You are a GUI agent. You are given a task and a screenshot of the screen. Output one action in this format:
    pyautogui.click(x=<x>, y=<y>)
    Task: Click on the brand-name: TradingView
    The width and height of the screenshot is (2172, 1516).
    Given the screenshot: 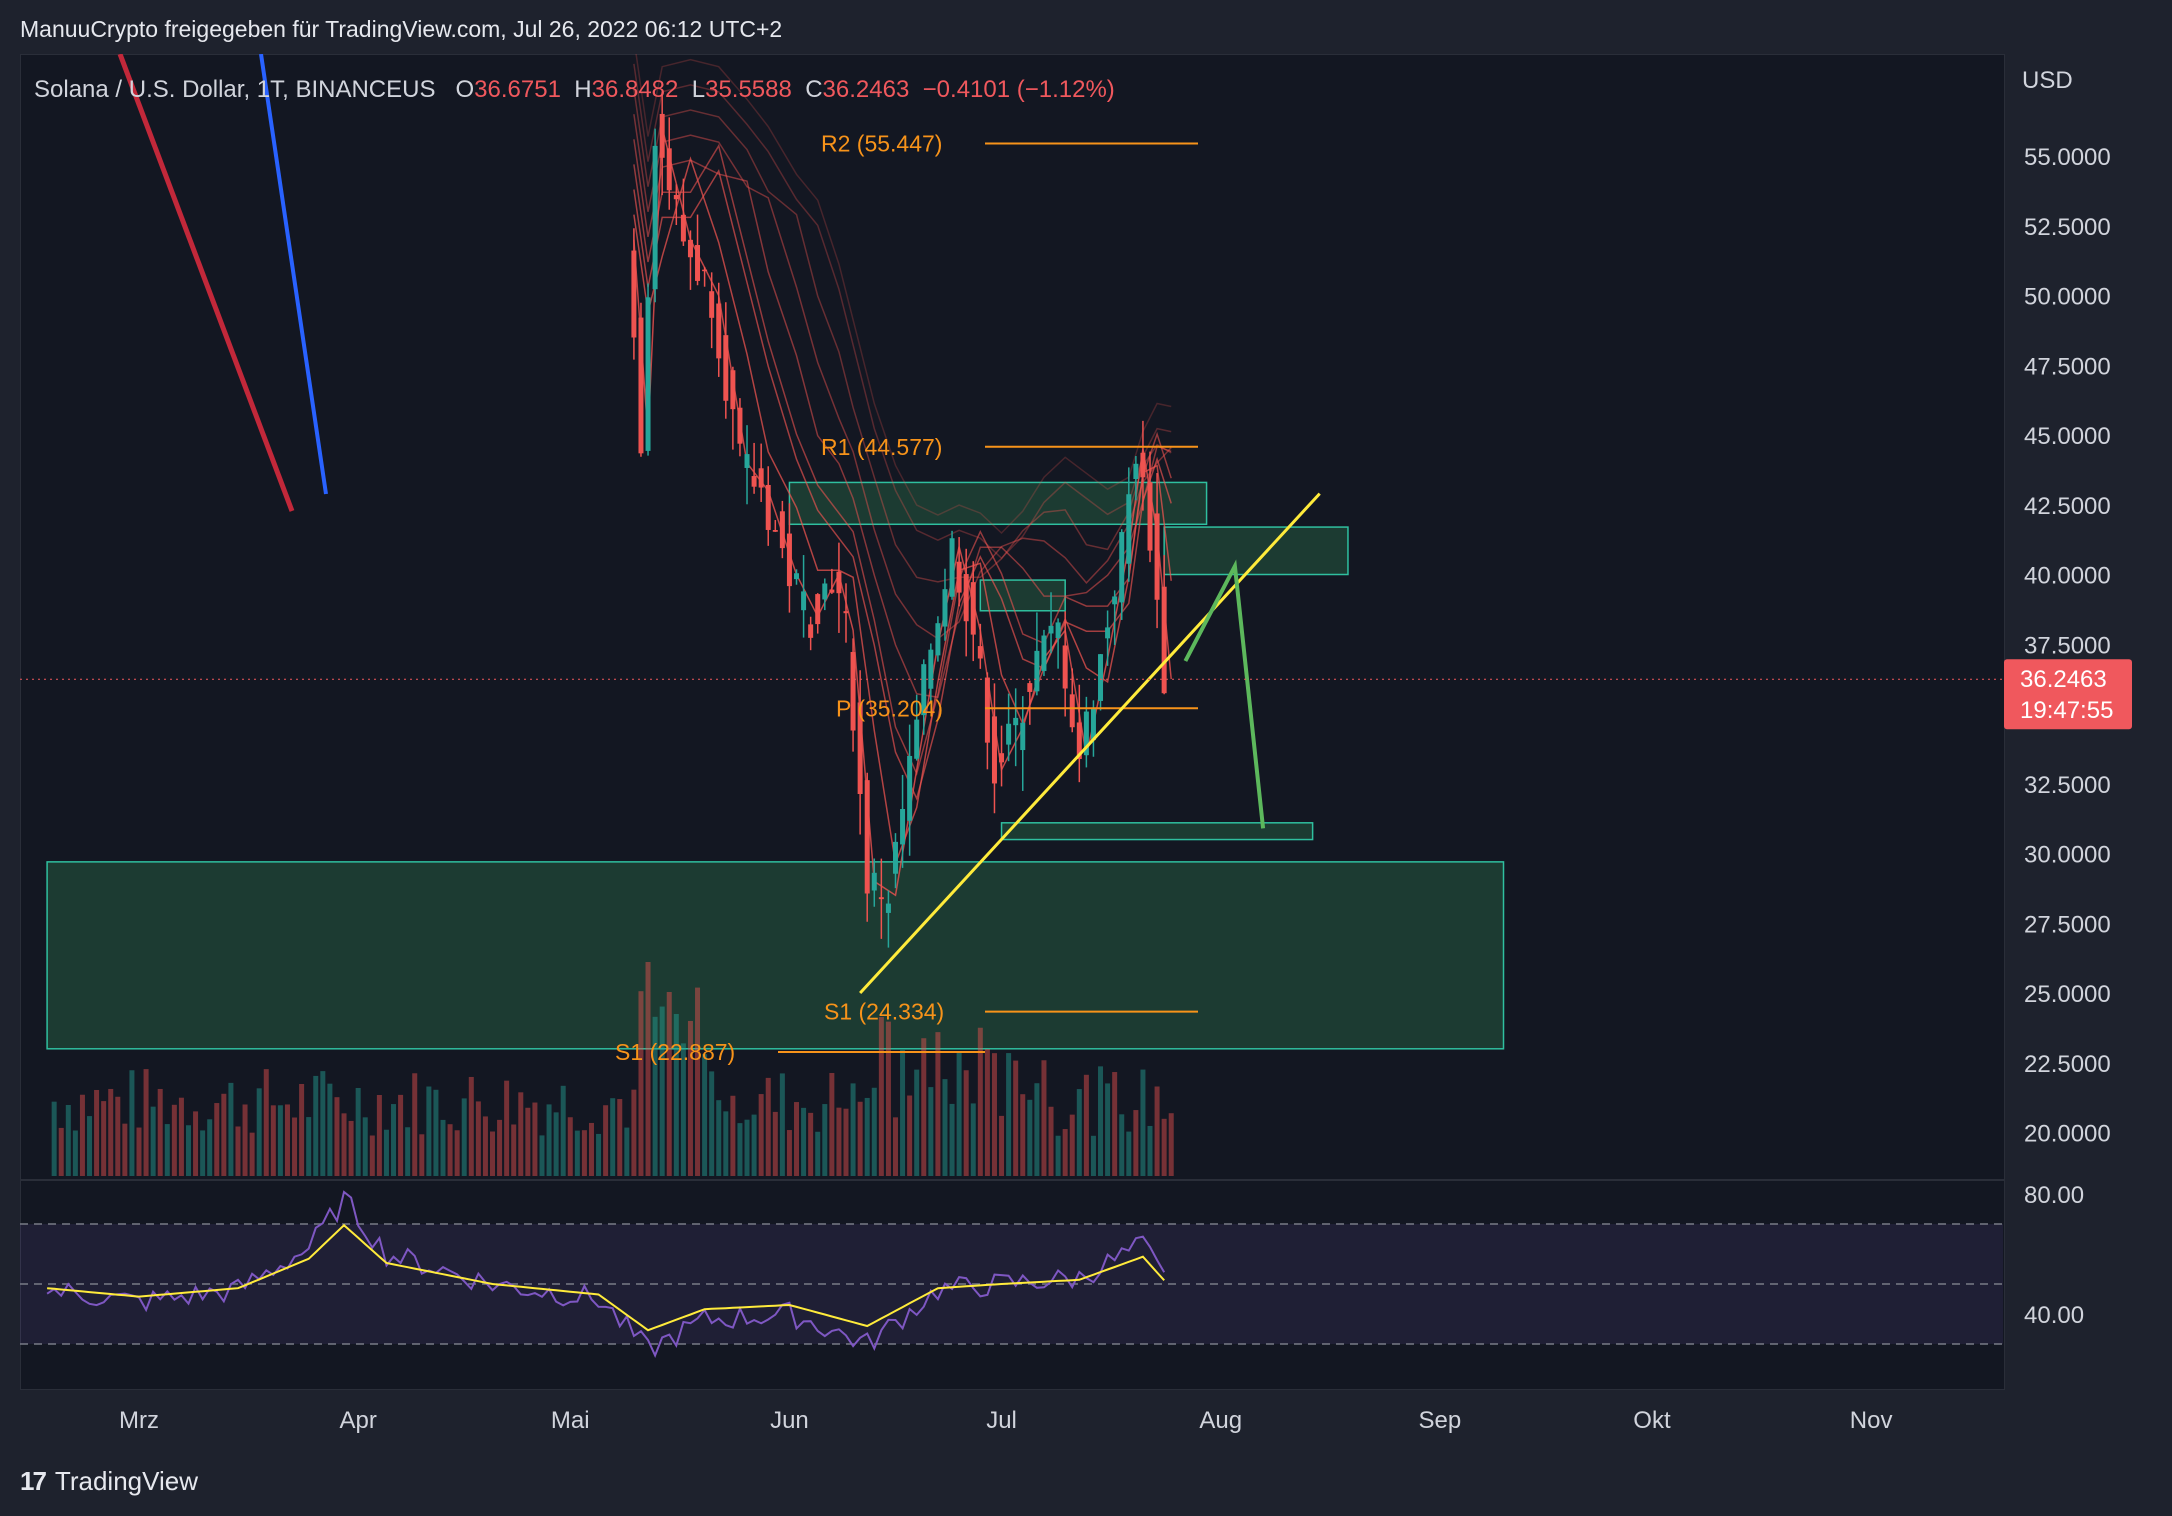 What is the action you would take?
    pyautogui.click(x=126, y=1481)
    